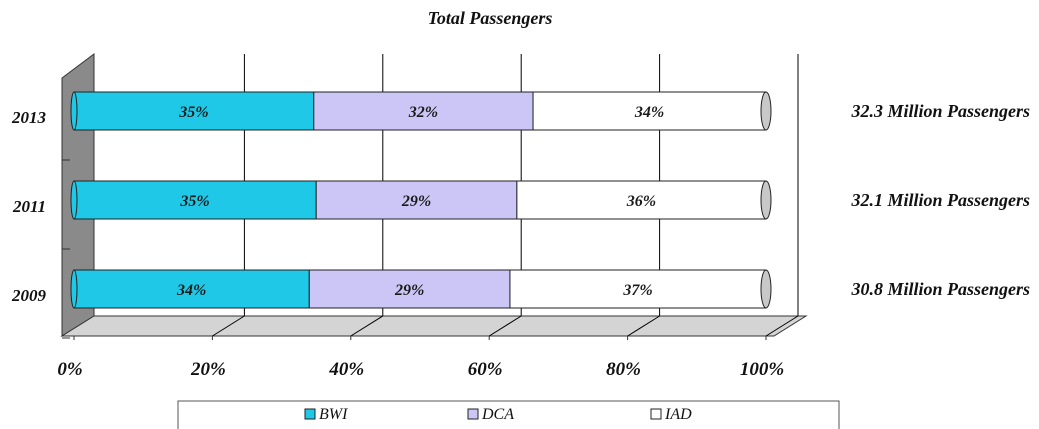 The height and width of the screenshot is (429, 1039). Describe the element at coordinates (29, 206) in the screenshot. I see `y-category-label: 2011` at that location.